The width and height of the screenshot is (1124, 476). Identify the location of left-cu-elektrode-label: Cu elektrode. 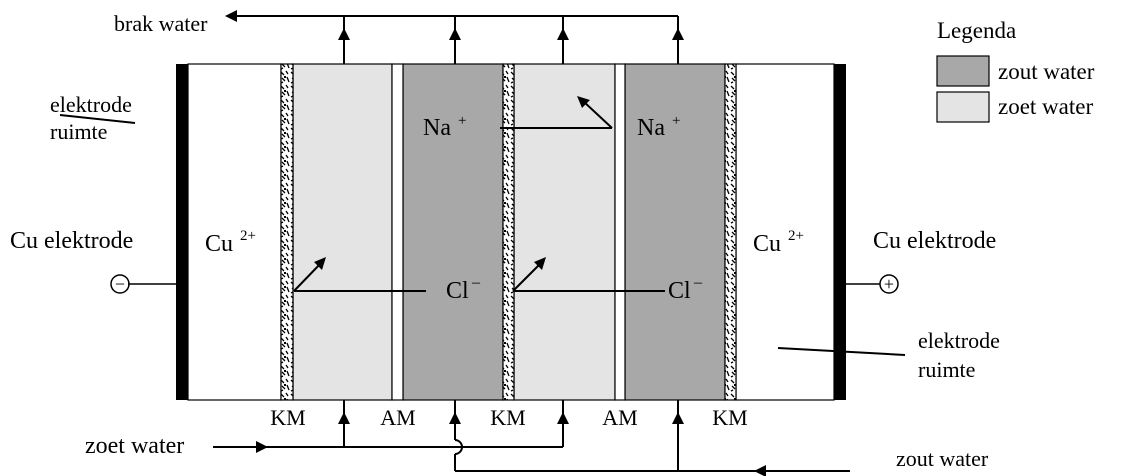
(71, 241).